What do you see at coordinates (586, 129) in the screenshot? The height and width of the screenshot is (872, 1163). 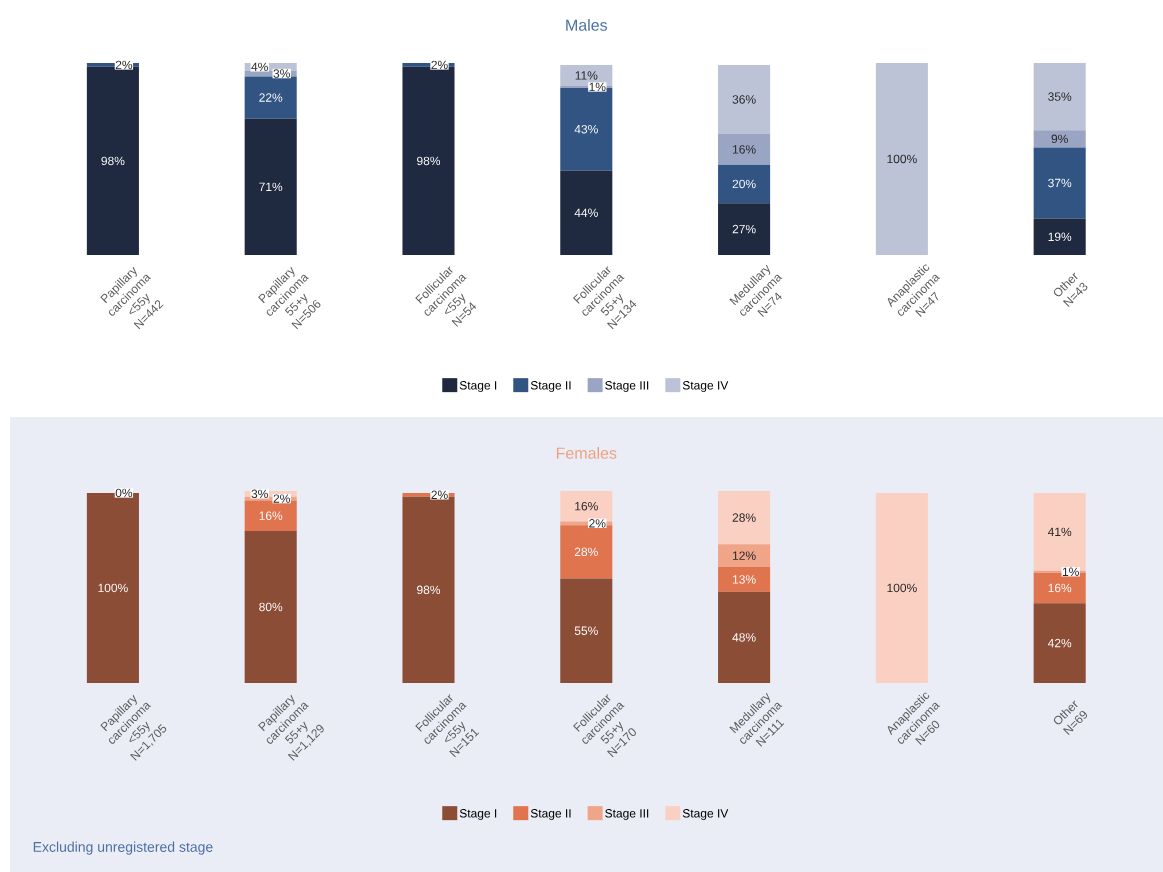 I see `data-label: 43%` at bounding box center [586, 129].